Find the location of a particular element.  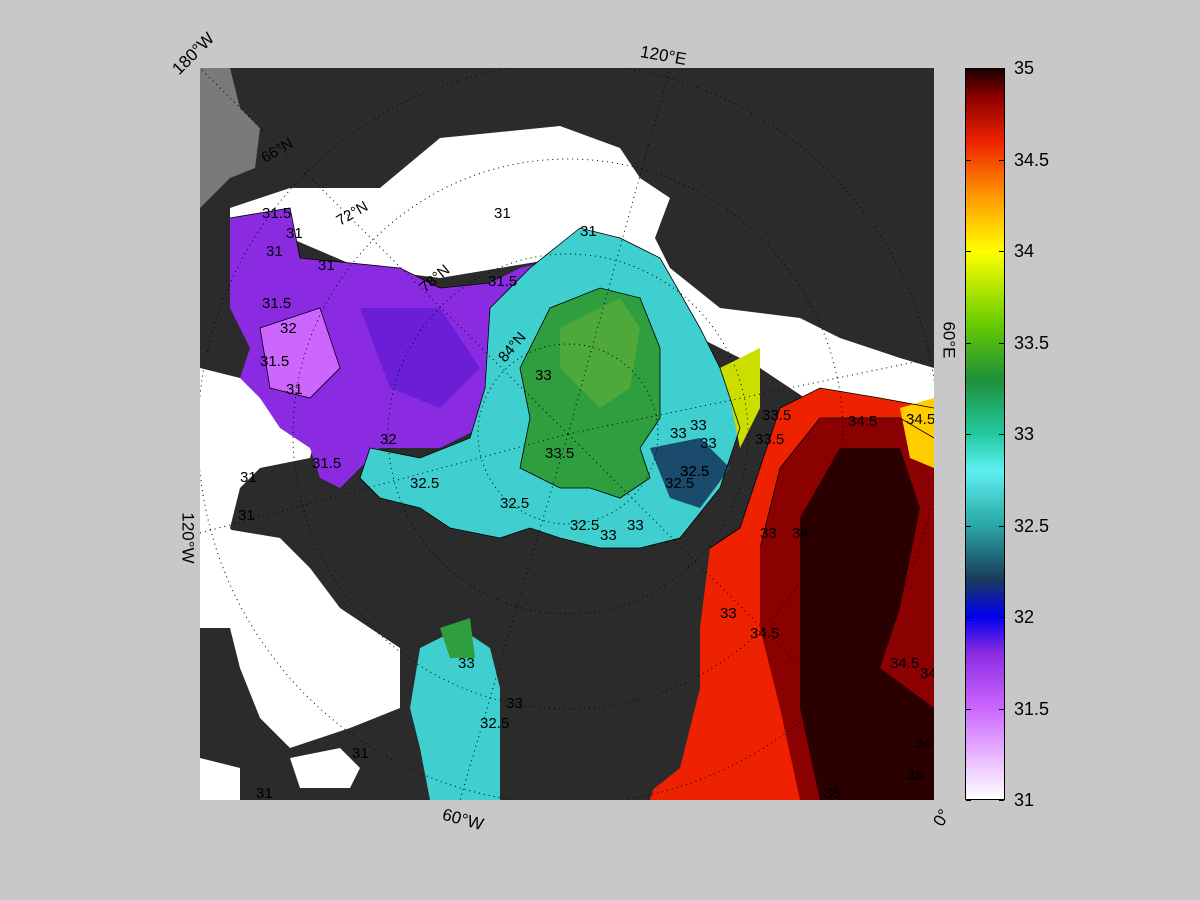

colorbar-tick-label: 33 is located at coordinates (1024, 434).